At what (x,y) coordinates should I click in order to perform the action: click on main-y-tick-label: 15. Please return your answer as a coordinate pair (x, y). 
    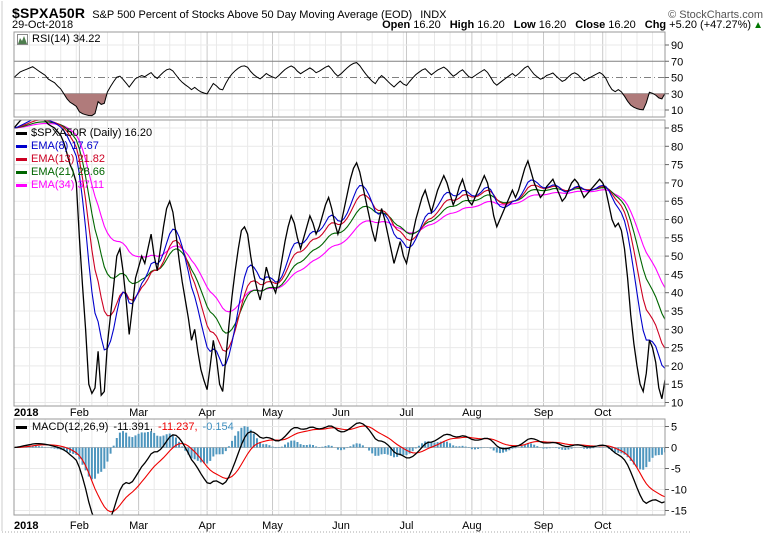
    Looking at the image, I should click on (677, 385).